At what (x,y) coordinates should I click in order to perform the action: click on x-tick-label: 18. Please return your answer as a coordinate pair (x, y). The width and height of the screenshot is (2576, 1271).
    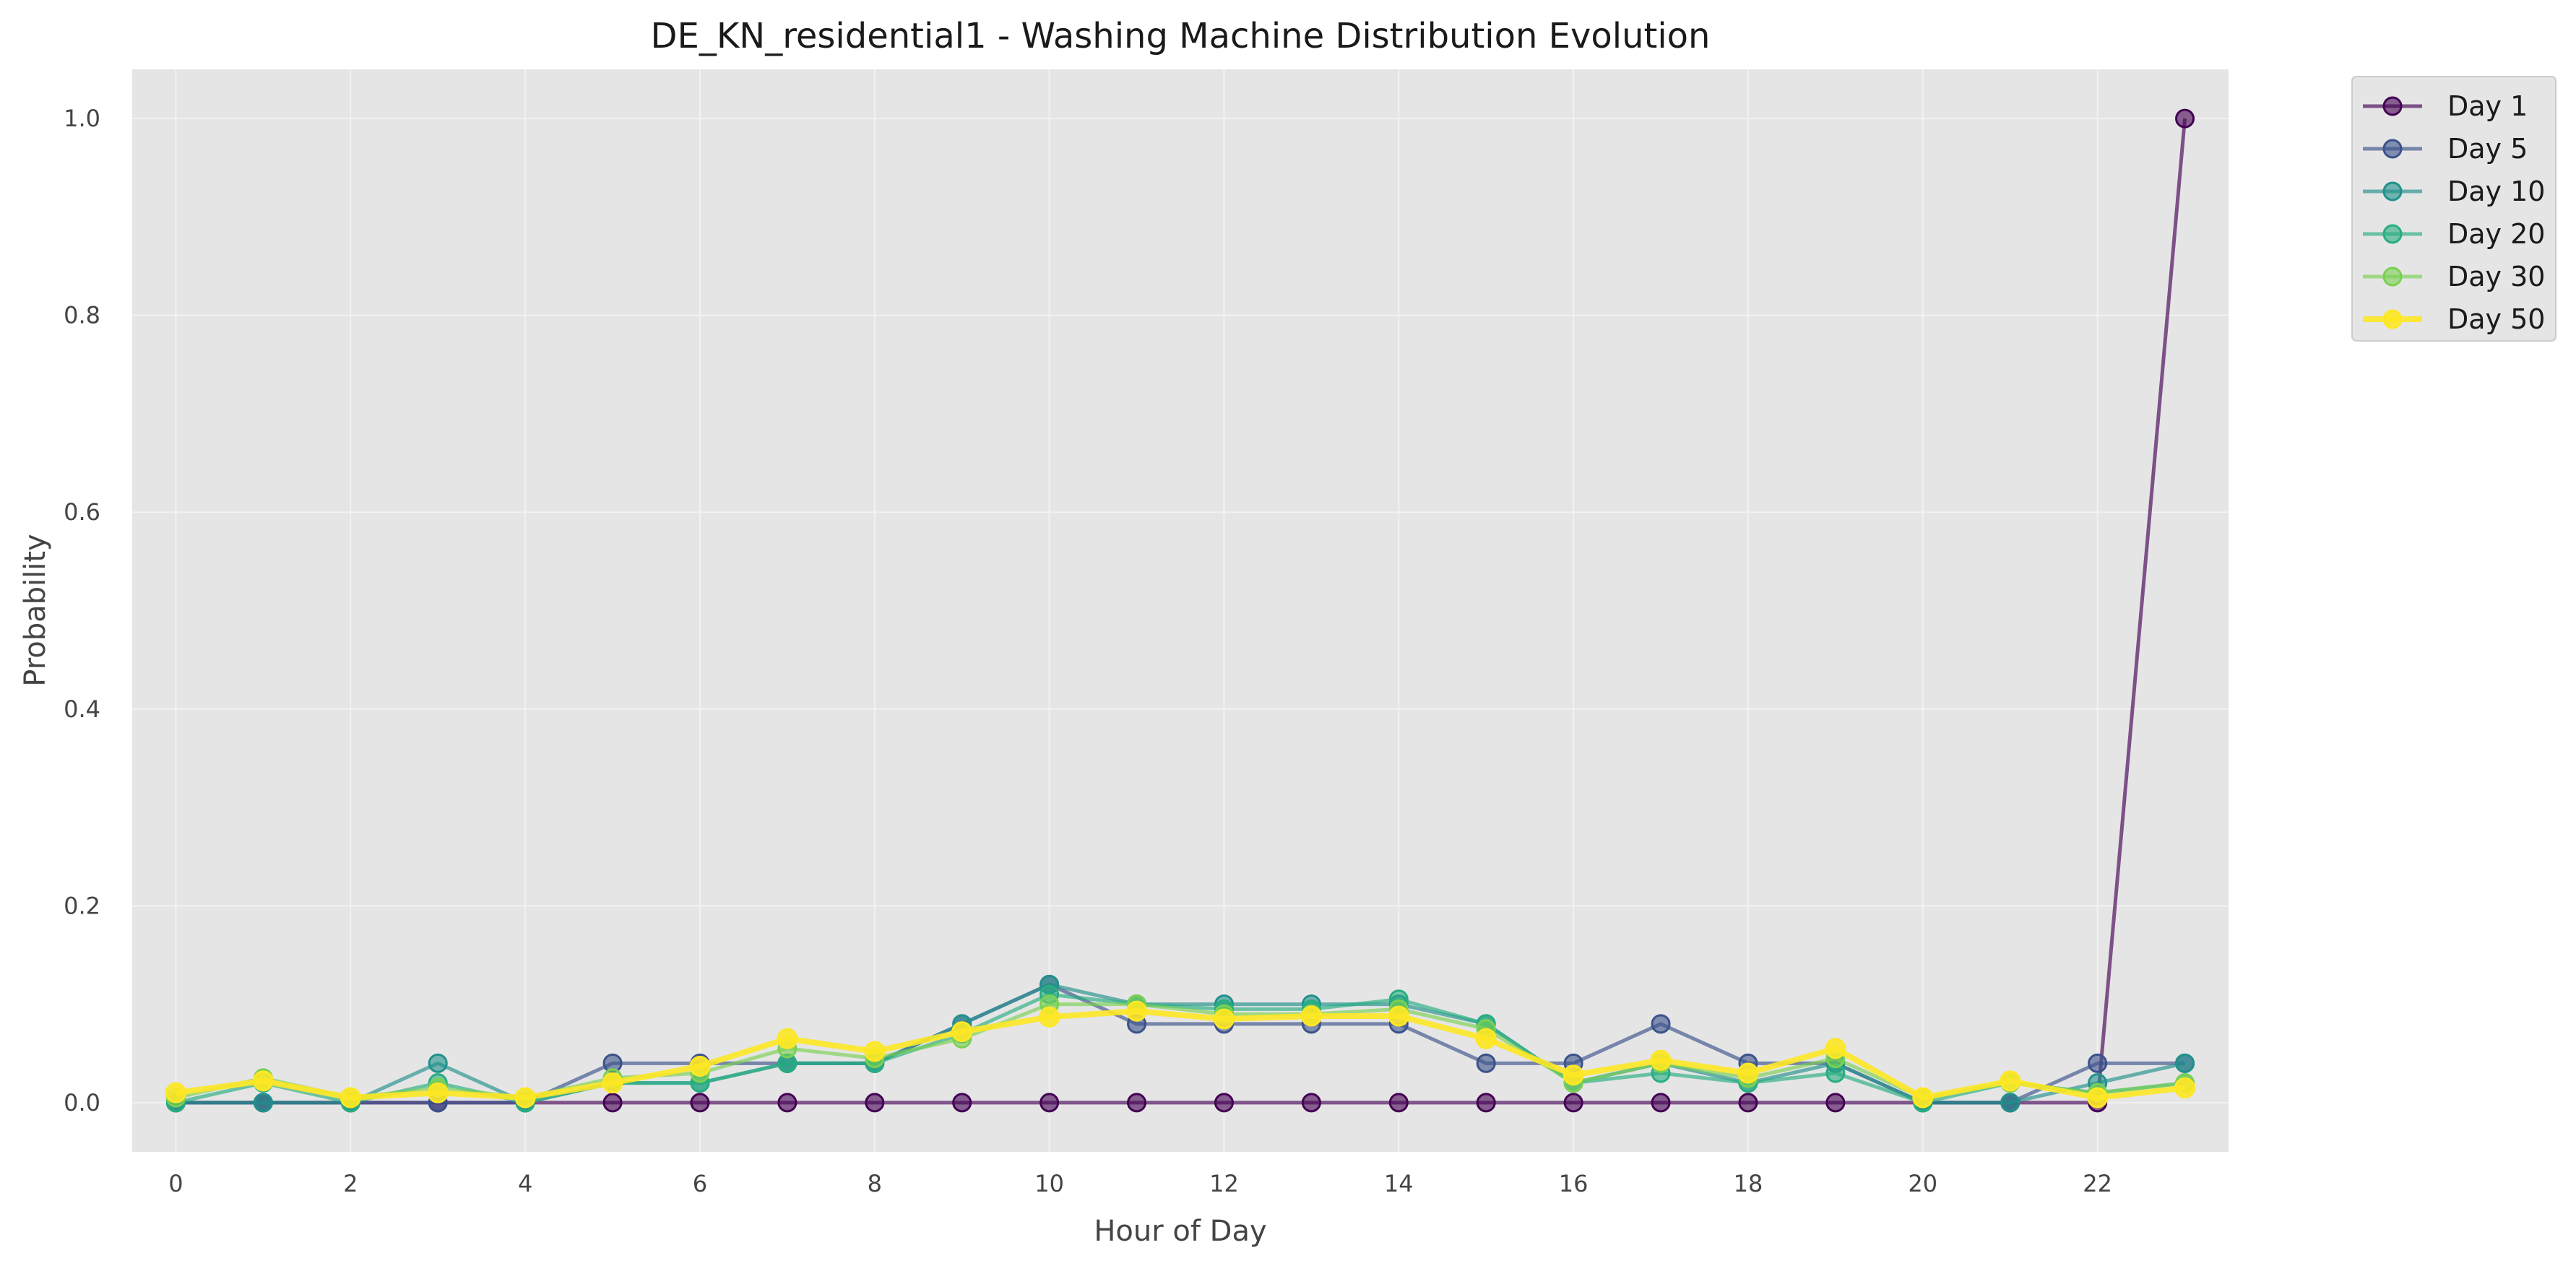
    Looking at the image, I should click on (1749, 1183).